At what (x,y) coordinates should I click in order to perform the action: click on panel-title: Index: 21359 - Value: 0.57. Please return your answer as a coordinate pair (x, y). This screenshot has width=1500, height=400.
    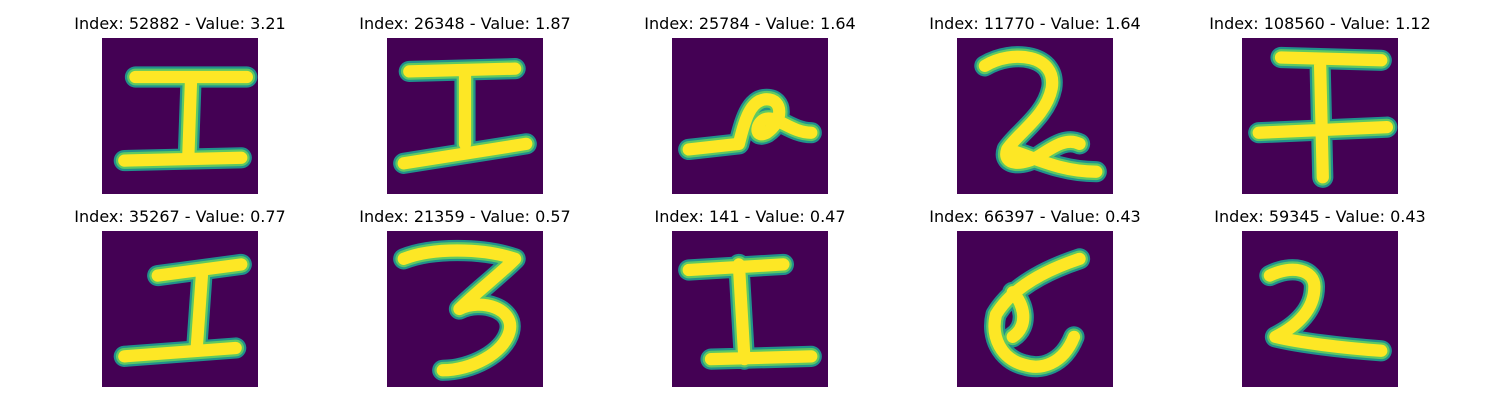
    Looking at the image, I should click on (465, 216).